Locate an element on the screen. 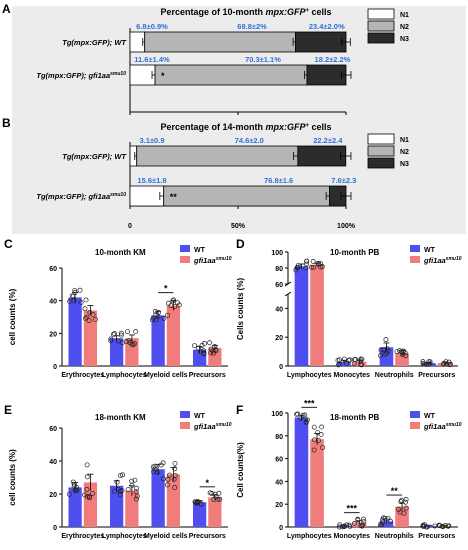 The width and height of the screenshot is (468, 550). x-category-label: Precursors is located at coordinates (436, 375).